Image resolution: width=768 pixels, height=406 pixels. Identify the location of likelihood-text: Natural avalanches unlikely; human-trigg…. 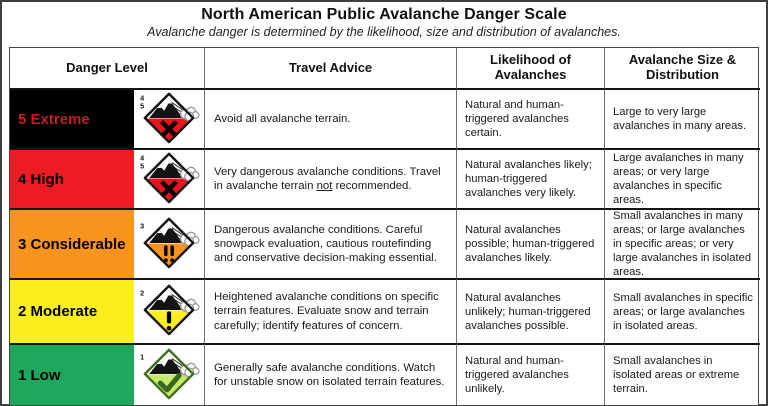
(528, 311).